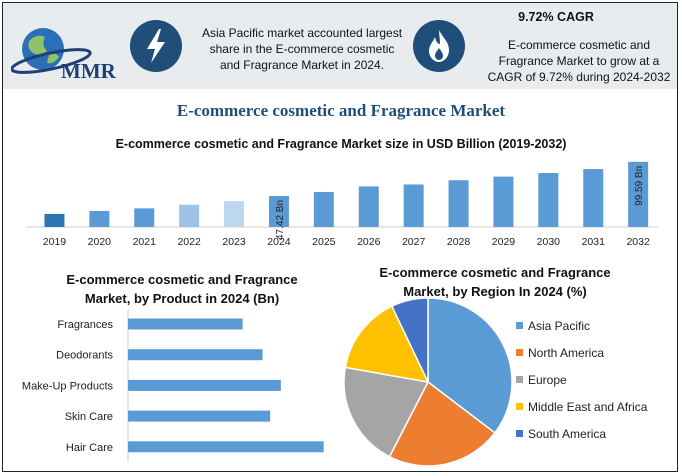  Describe the element at coordinates (226, 447) in the screenshot. I see `bar-hair-care` at that location.